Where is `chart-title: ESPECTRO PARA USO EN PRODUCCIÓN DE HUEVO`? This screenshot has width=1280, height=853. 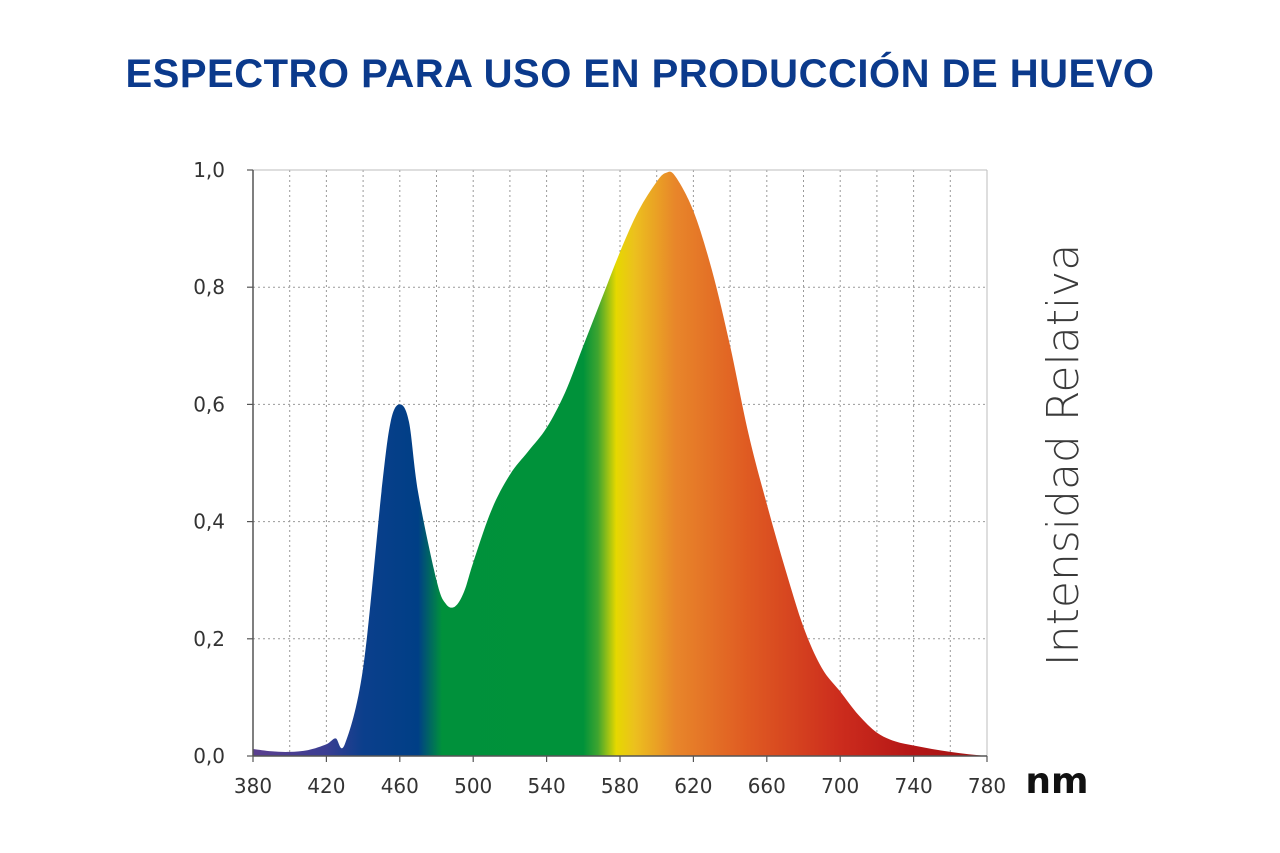
chart-title: ESPECTRO PARA USO EN PRODUCCIÓN DE HUEVO is located at coordinates (640, 74).